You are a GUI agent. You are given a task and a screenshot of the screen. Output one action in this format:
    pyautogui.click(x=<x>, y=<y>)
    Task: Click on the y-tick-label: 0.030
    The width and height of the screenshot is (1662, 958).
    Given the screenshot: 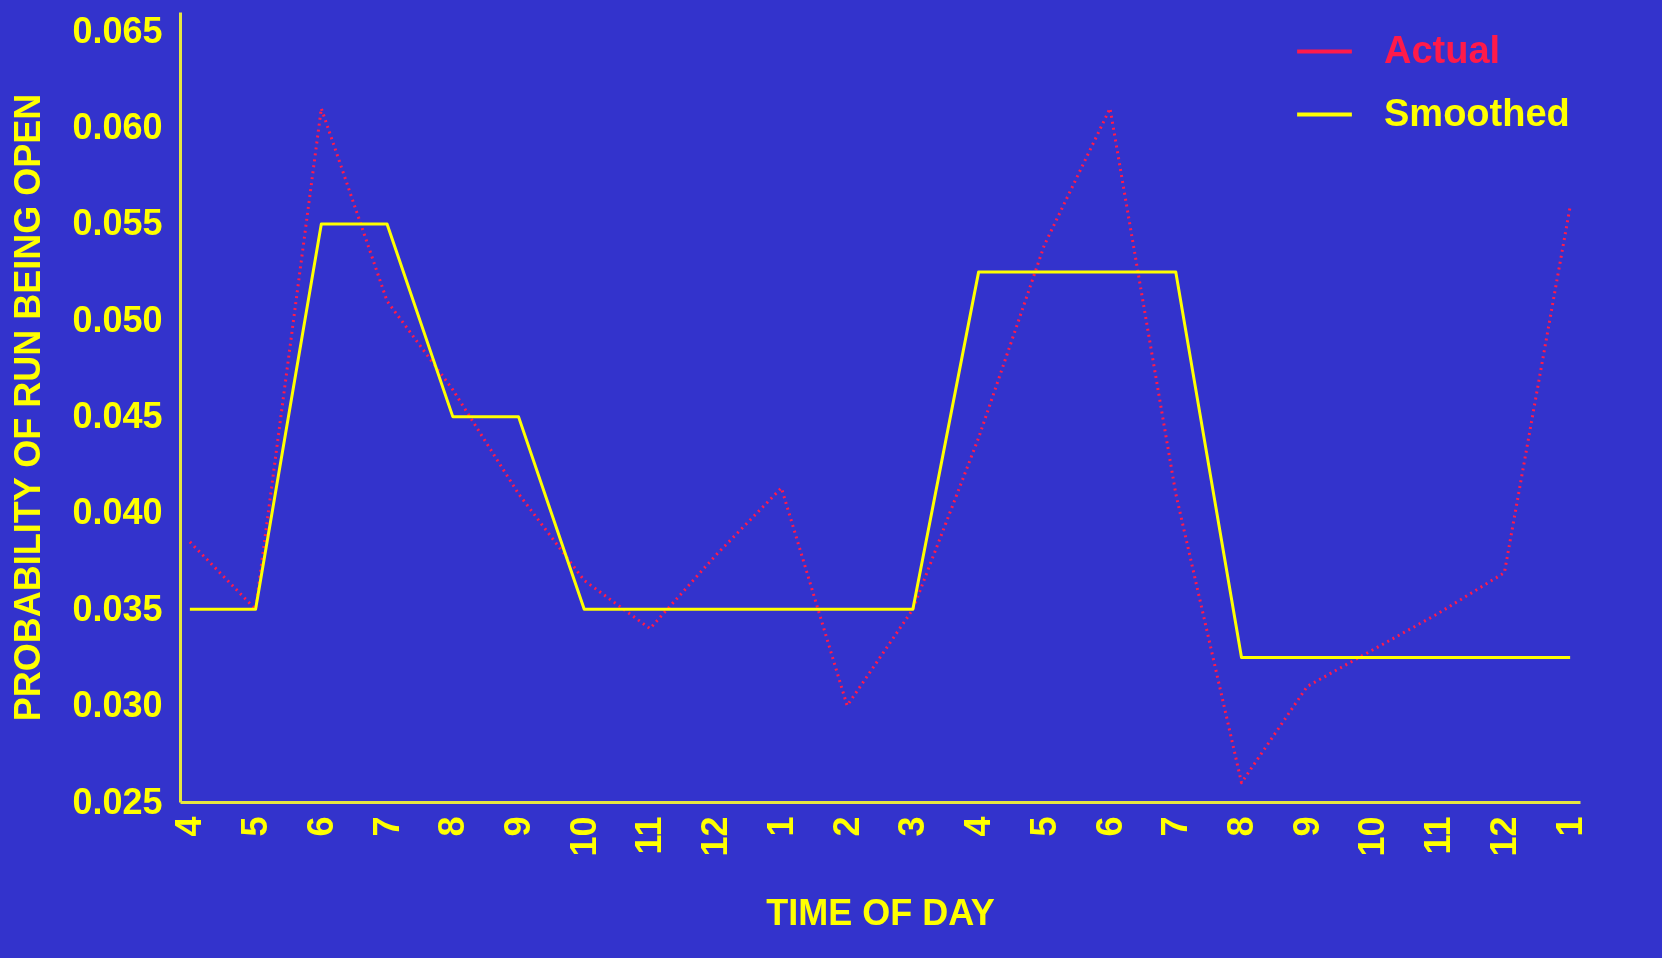 What is the action you would take?
    pyautogui.click(x=117, y=705)
    